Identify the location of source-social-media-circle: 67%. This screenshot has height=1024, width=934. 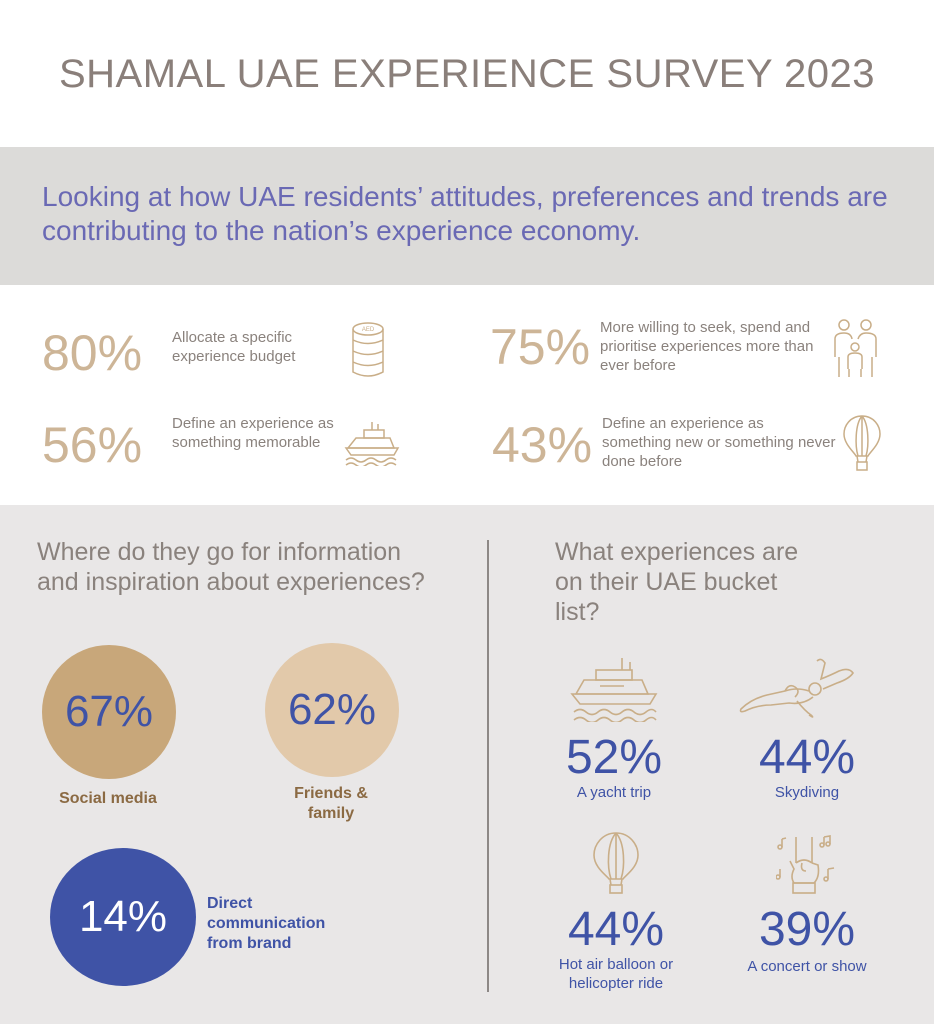
(109, 712).